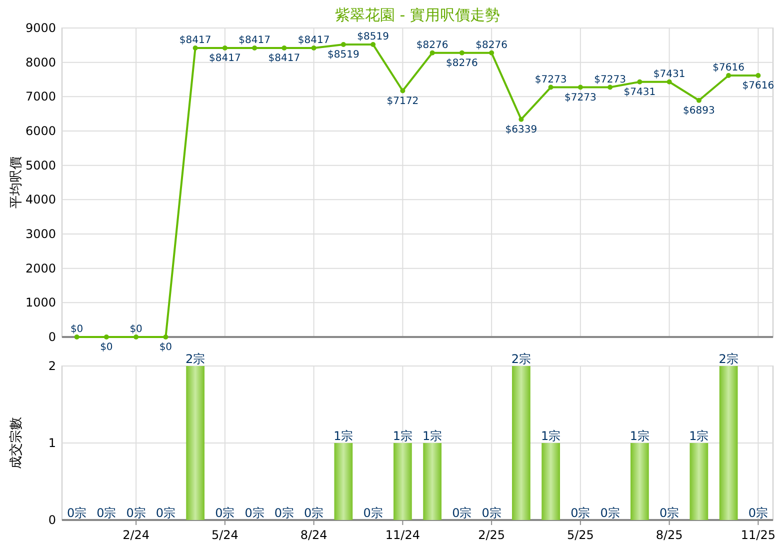  Describe the element at coordinates (669, 535) in the screenshot. I see `x-tick-label: 8/25` at that location.